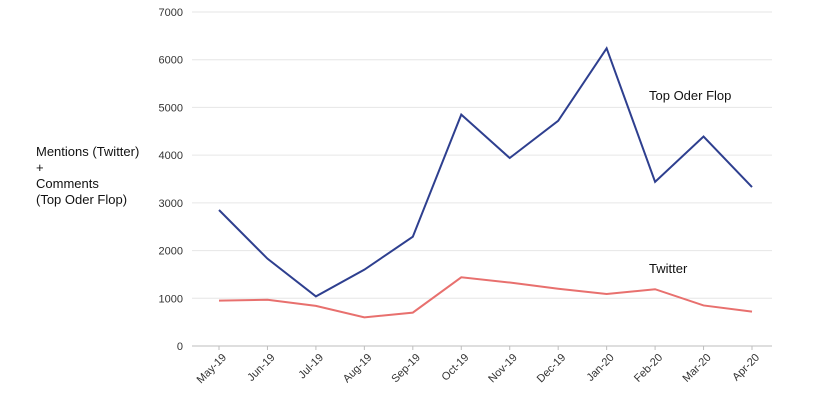 This screenshot has width=840, height=400. Describe the element at coordinates (552, 369) in the screenshot. I see `x-tick-label: Dec-19` at that location.